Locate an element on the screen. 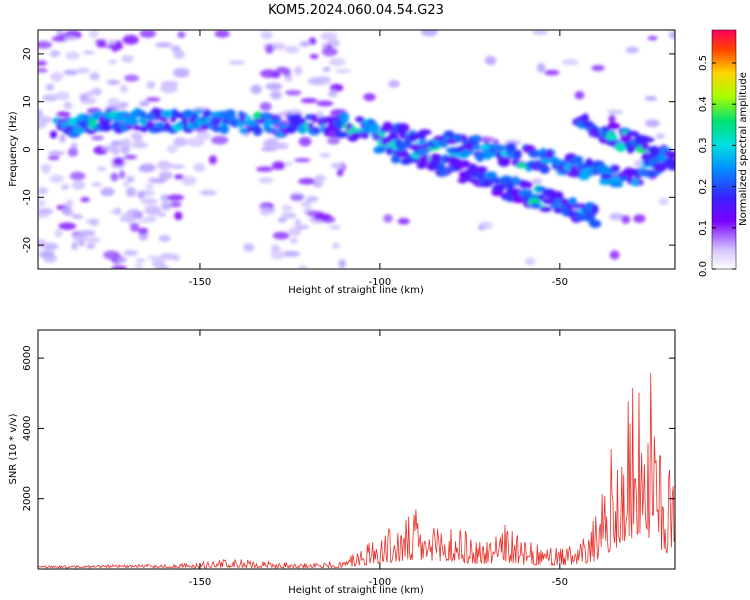 The width and height of the screenshot is (750, 600). snr-x-axis-label: Height of straight line (km) is located at coordinates (356, 590).